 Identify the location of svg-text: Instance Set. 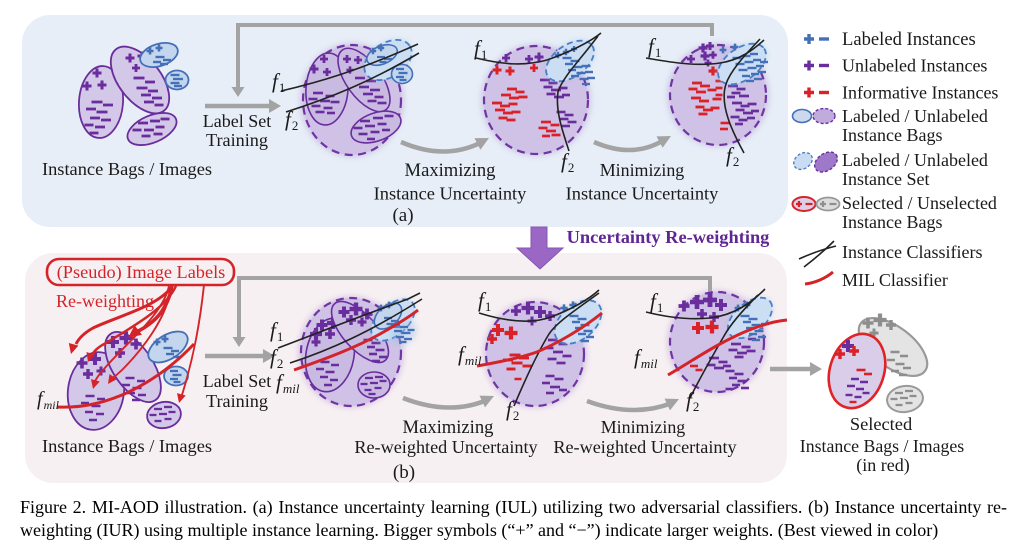
(885, 179).